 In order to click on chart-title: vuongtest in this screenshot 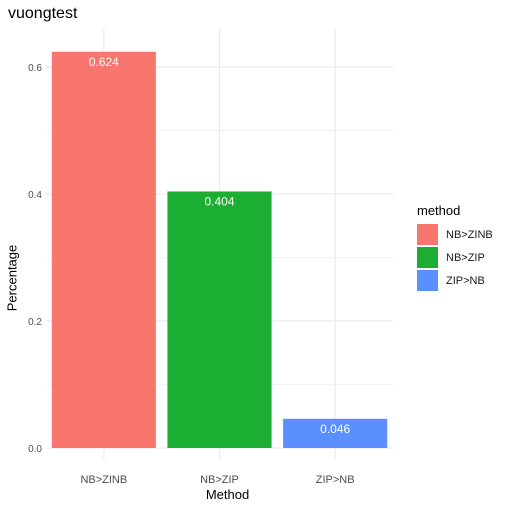, I will do `click(43, 13)`.